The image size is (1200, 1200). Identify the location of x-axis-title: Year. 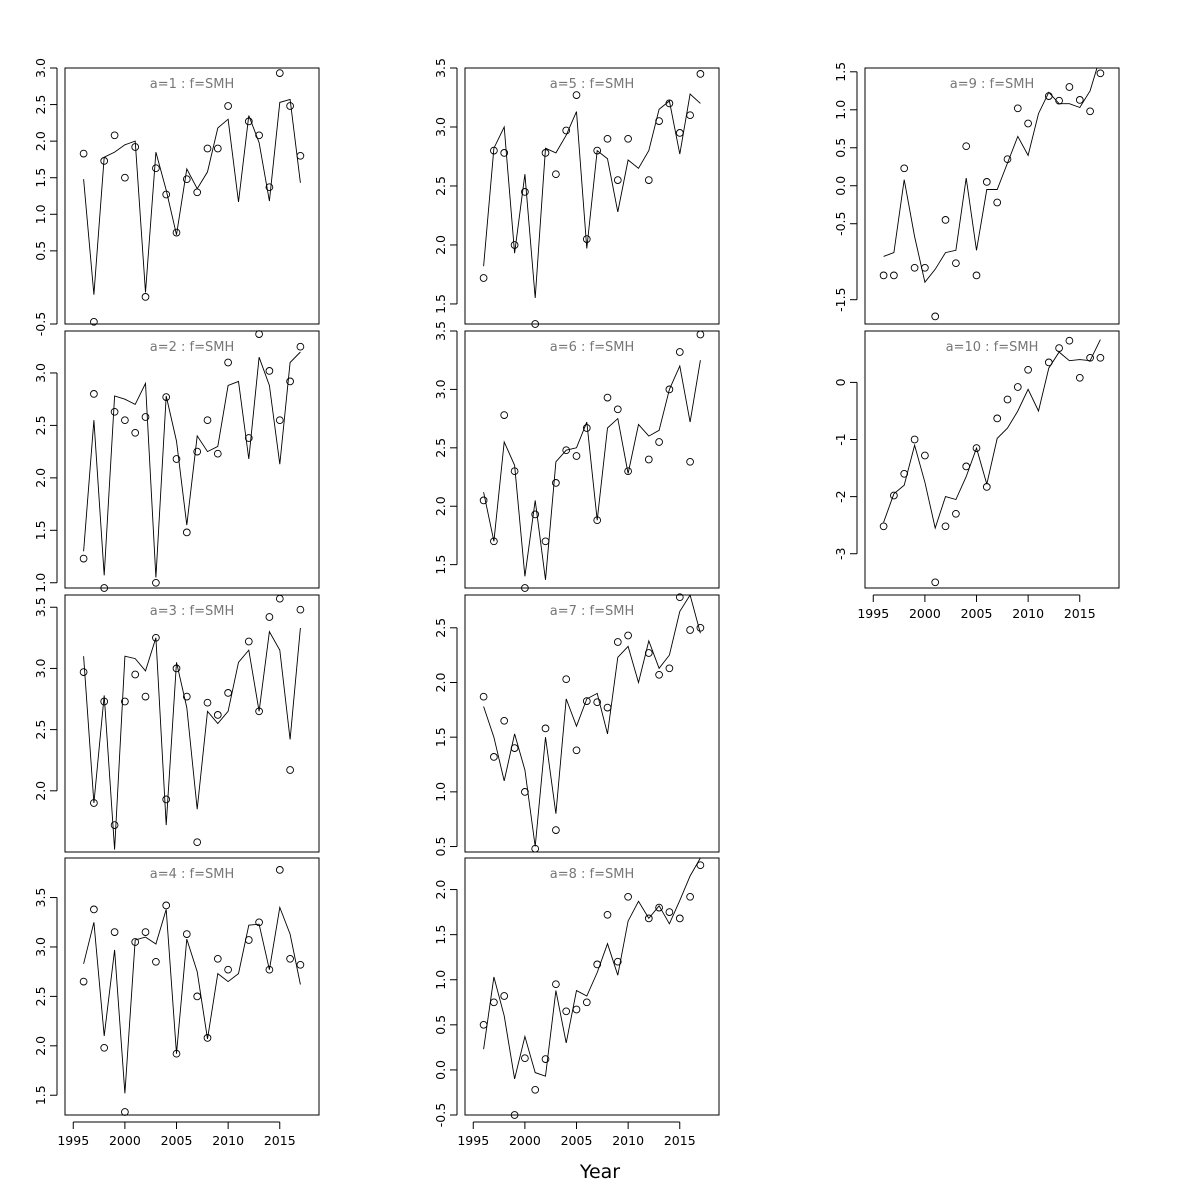
(599, 1172).